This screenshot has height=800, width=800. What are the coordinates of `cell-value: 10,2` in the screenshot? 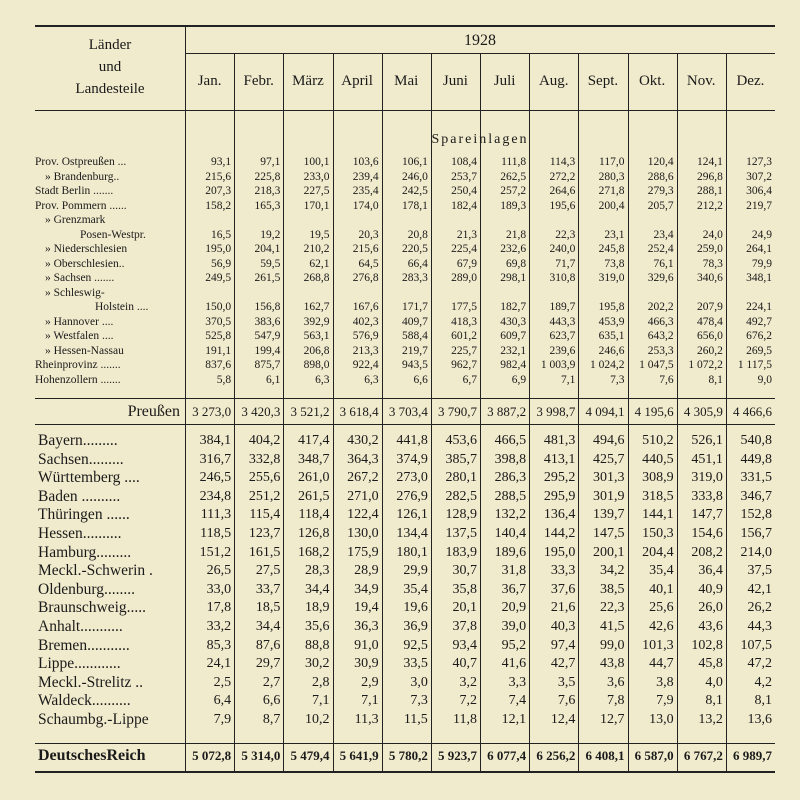 It's located at (317, 719).